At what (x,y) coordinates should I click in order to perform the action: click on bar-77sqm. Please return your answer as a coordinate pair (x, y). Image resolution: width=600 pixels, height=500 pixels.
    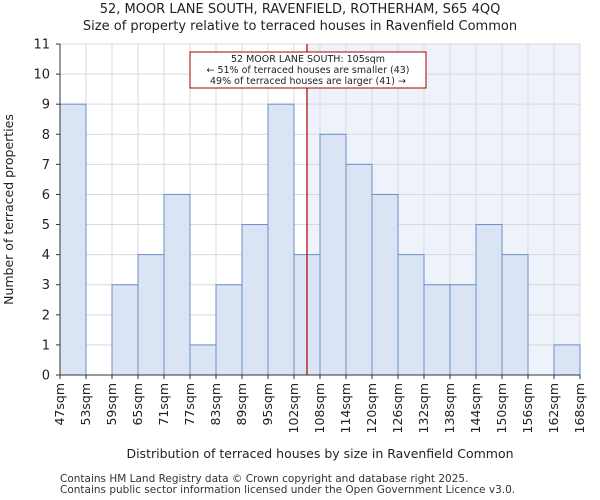
    Looking at the image, I should click on (203, 360).